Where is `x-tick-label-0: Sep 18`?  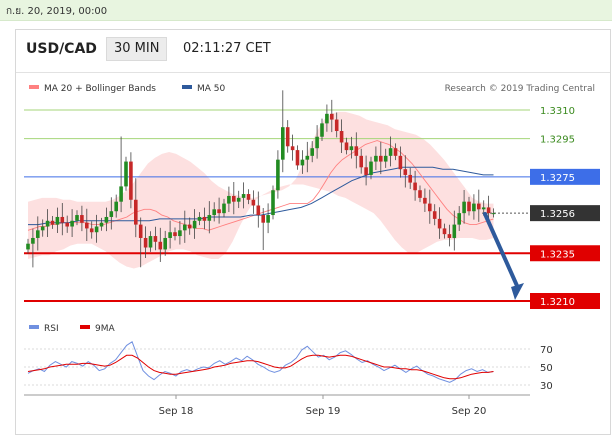
x-tick-label-0: Sep 18 is located at coordinates (176, 411).